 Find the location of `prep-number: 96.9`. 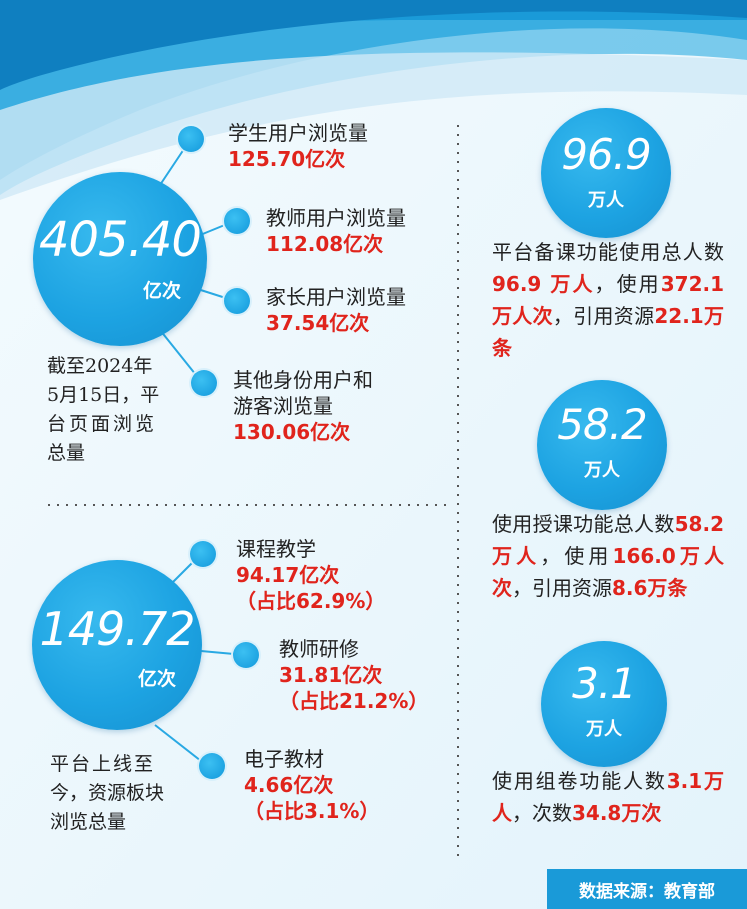

prep-number: 96.9 is located at coordinates (606, 154).